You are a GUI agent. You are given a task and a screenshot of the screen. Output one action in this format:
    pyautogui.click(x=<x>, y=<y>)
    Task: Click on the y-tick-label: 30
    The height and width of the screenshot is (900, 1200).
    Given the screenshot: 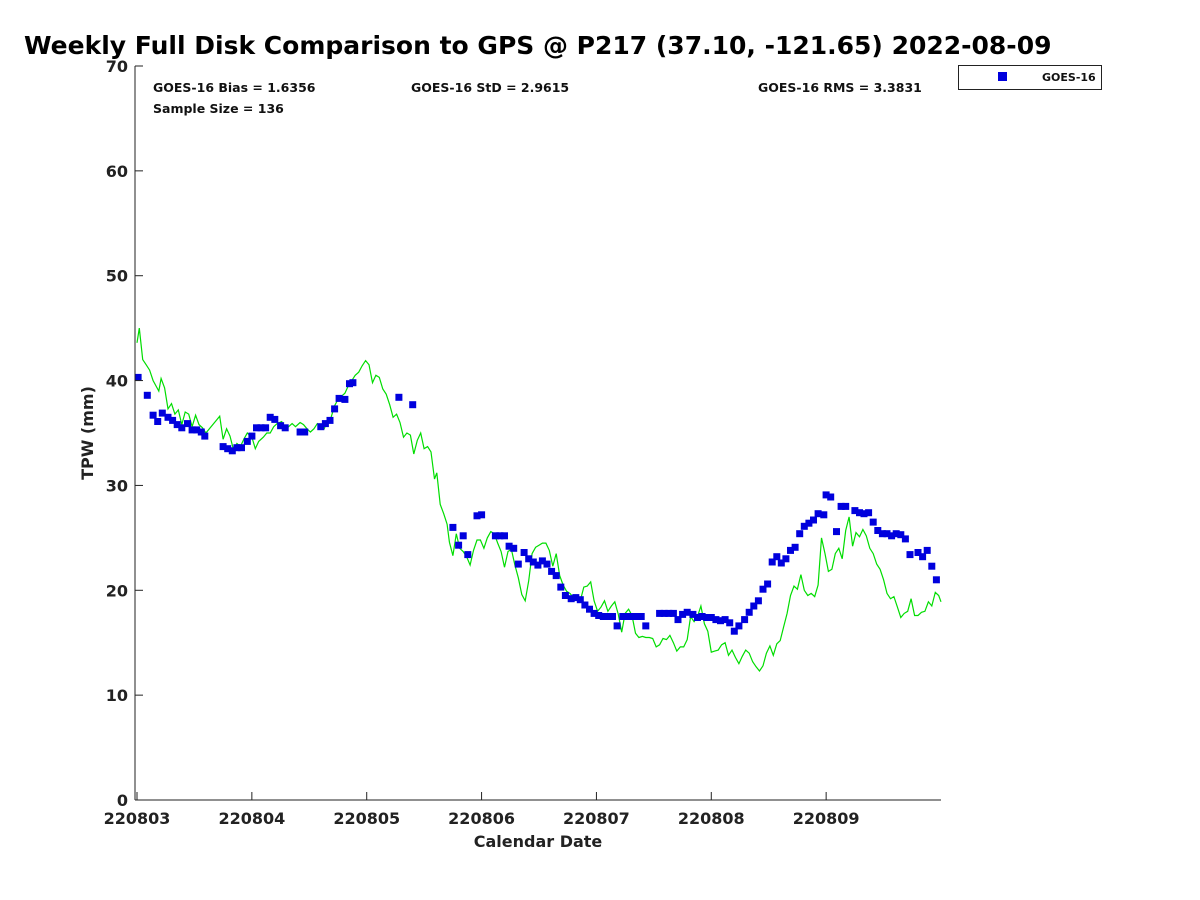 What is the action you would take?
    pyautogui.click(x=117, y=485)
    